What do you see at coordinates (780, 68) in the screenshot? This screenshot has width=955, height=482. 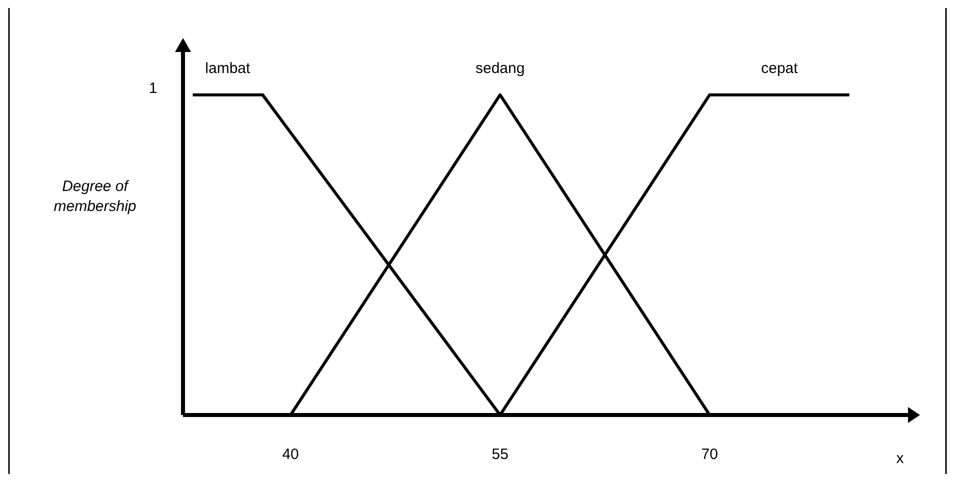 I see `series-label: cepat` at bounding box center [780, 68].